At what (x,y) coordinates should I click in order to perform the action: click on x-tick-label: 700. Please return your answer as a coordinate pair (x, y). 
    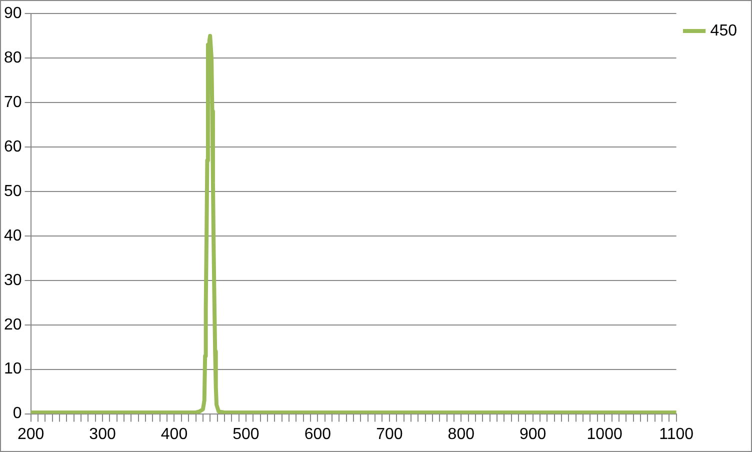
    Looking at the image, I should click on (389, 434).